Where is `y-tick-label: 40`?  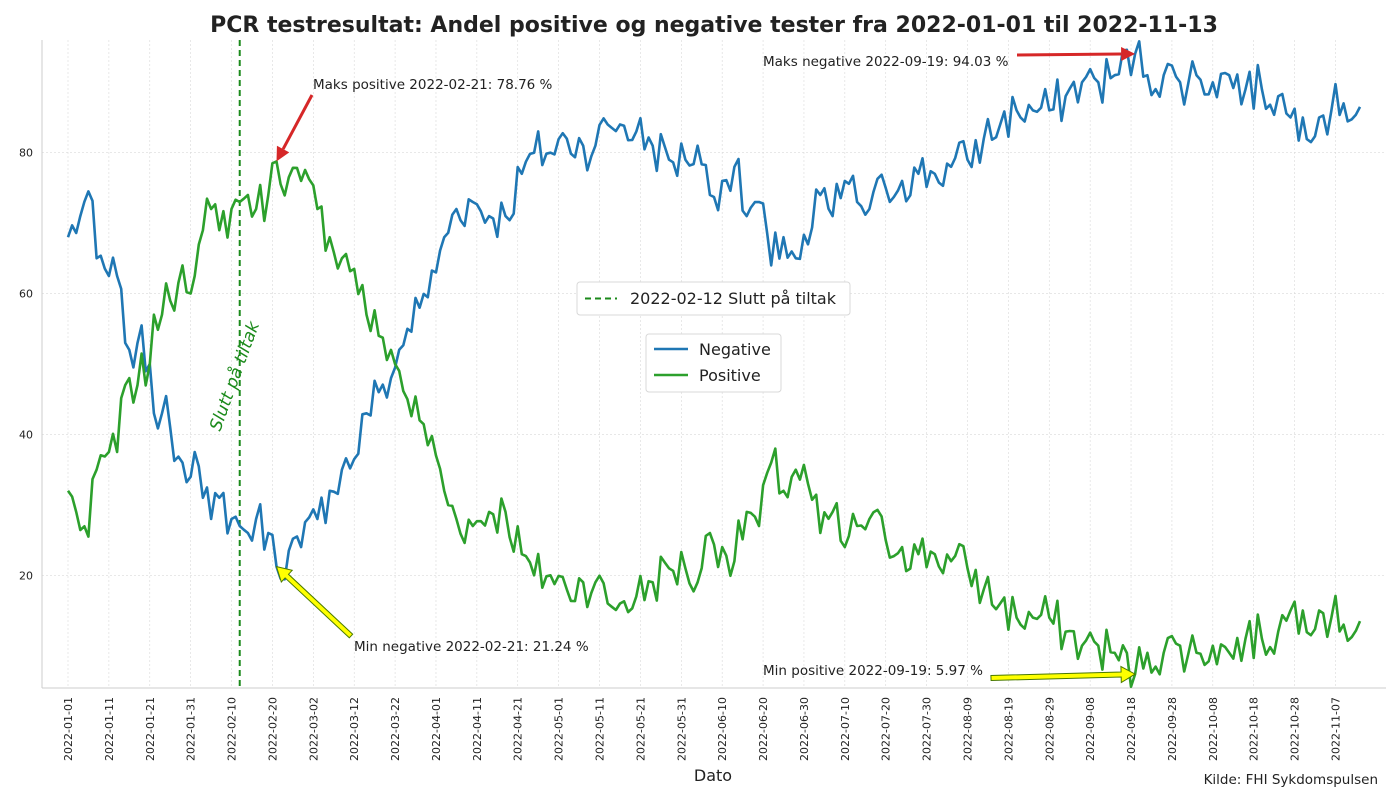 y-tick-label: 40 is located at coordinates (26, 434).